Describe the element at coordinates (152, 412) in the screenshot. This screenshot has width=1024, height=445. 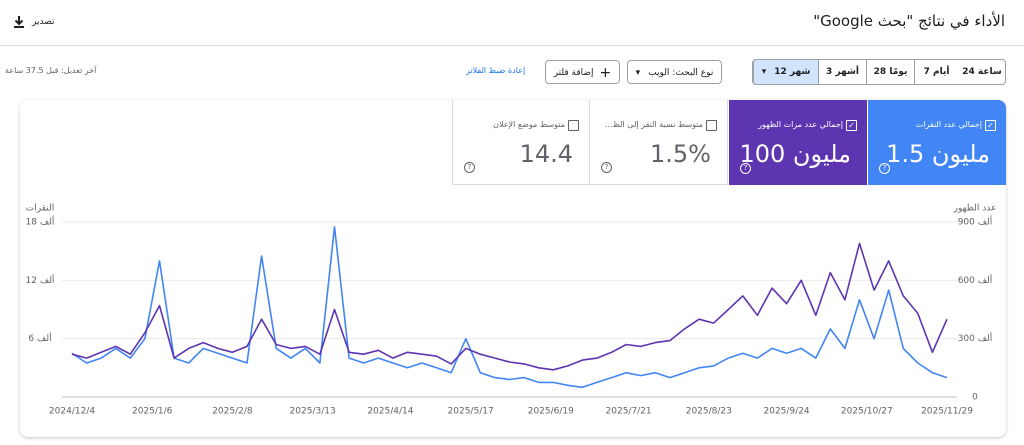
I see `x-tick-label: 2025/1/6` at that location.